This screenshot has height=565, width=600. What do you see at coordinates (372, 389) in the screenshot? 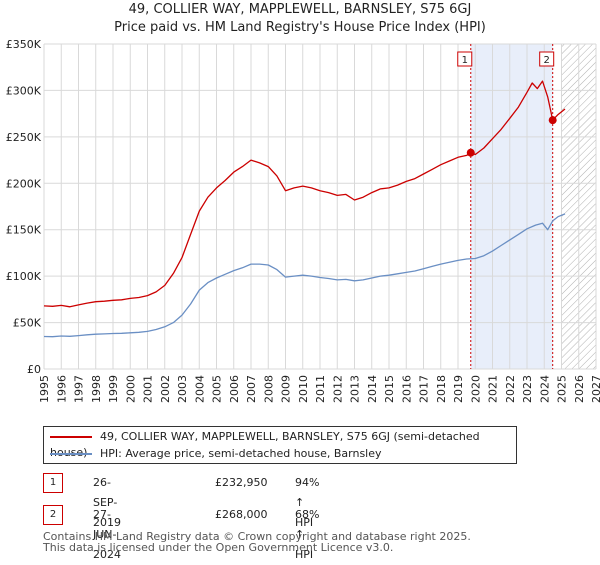
I see `x-tick-label: 2014` at bounding box center [372, 389].